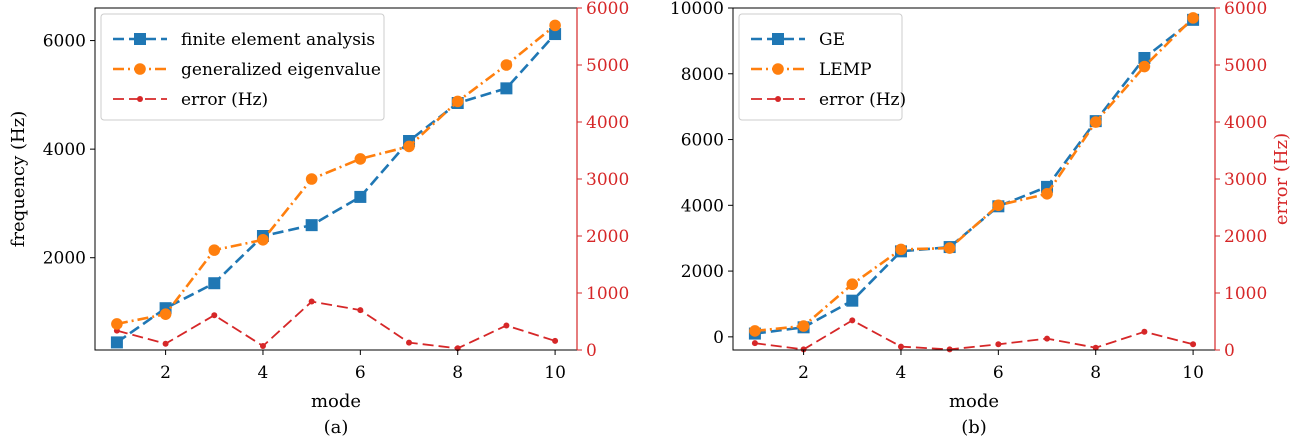 This screenshot has width=1298, height=445. What do you see at coordinates (278, 40) in the screenshot?
I see `legend-label: finite element analysis` at bounding box center [278, 40].